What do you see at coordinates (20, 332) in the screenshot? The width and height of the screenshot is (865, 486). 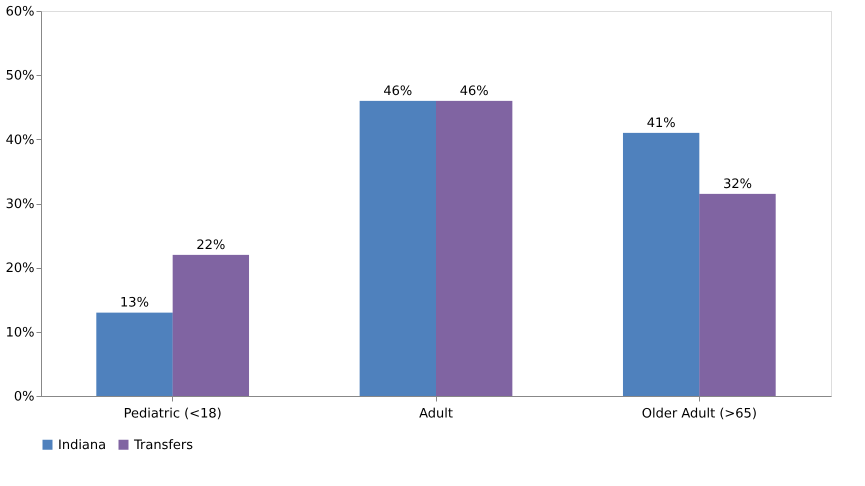 I see `y-tick-label: 10%` at bounding box center [20, 332].